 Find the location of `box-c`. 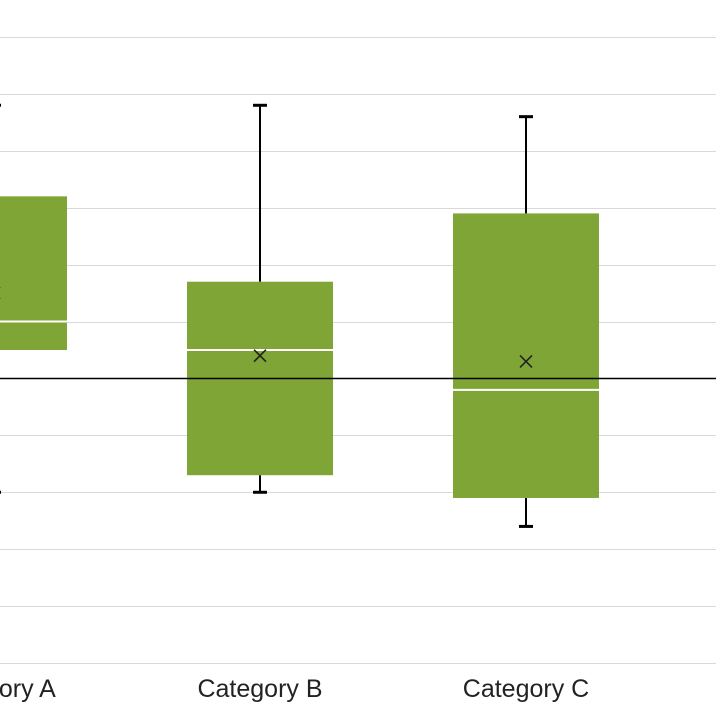

box-c is located at coordinates (526, 321).